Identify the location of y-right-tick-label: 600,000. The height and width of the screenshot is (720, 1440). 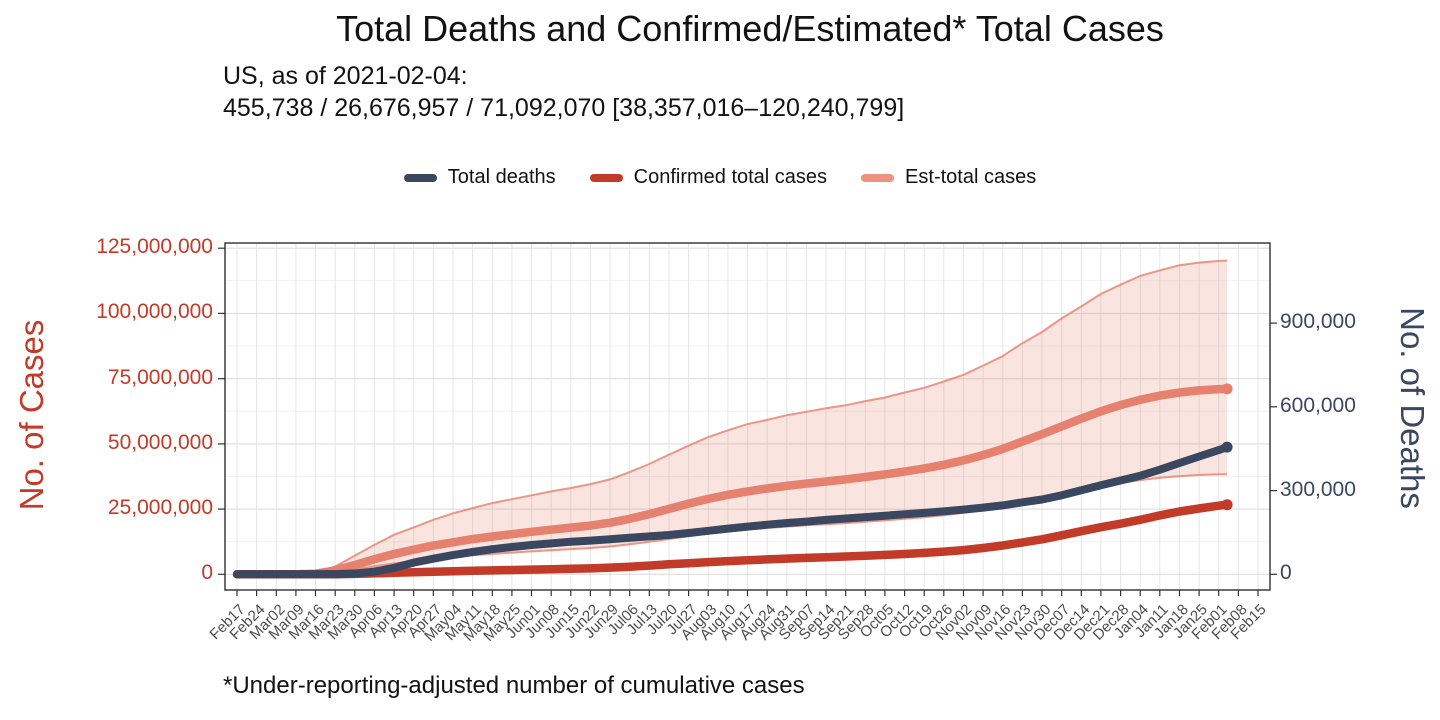
(1318, 405).